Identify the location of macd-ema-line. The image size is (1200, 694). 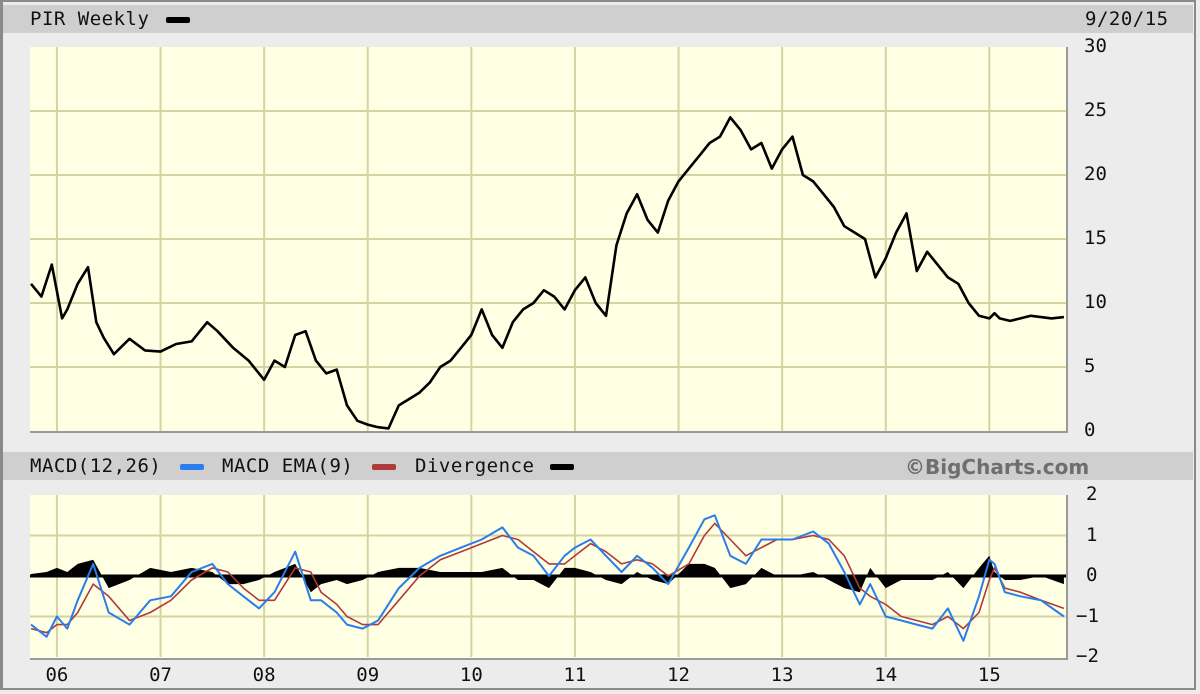
(547, 578).